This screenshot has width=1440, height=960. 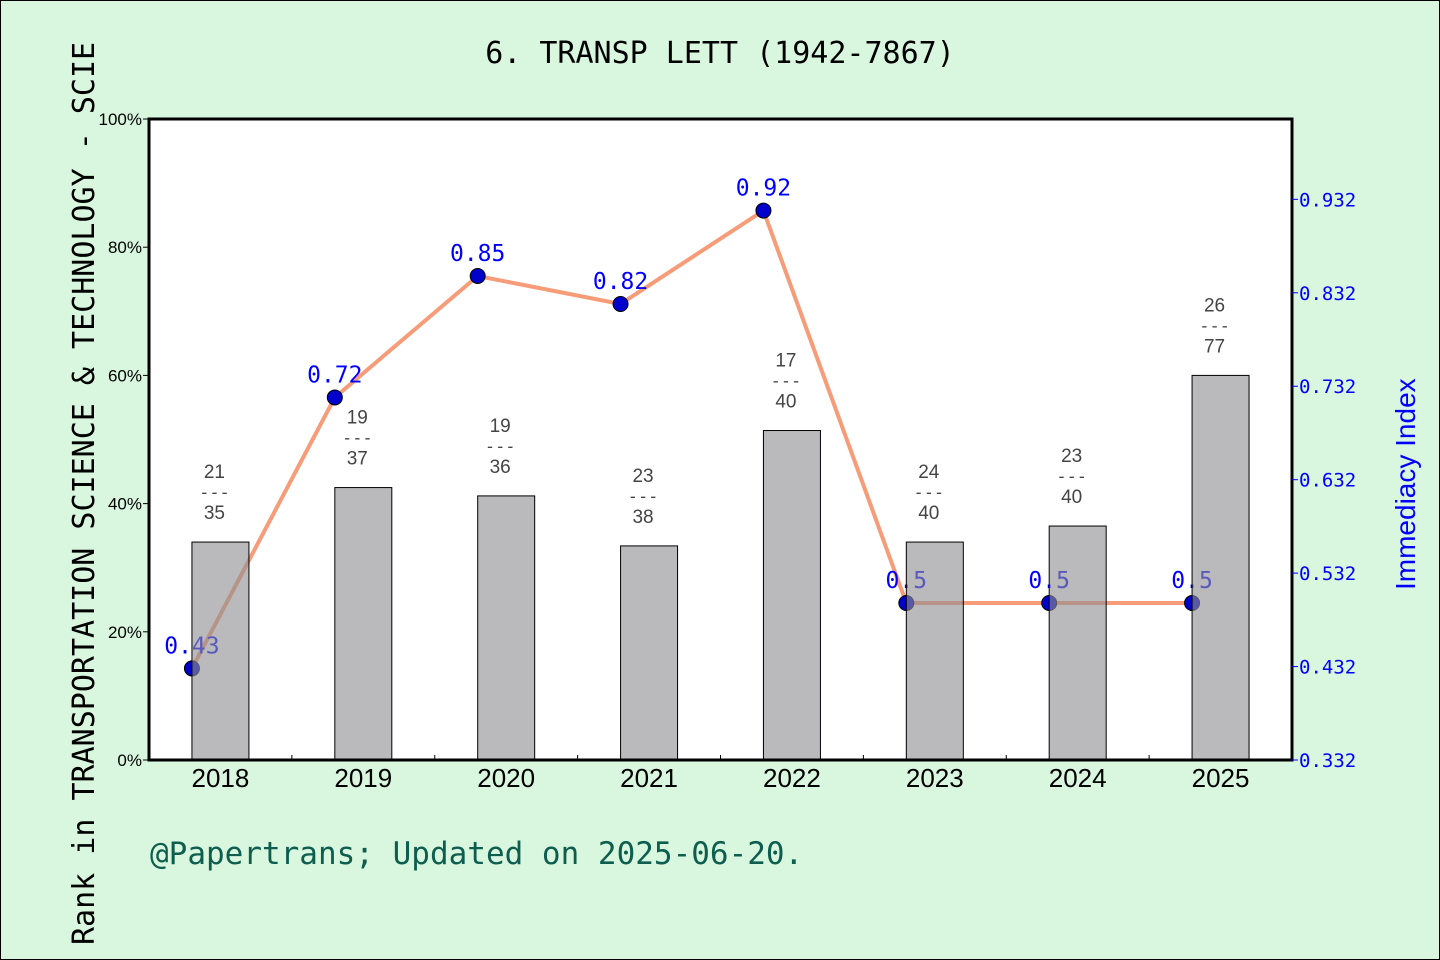 I want to click on point-label: 0.92, so click(x=763, y=189).